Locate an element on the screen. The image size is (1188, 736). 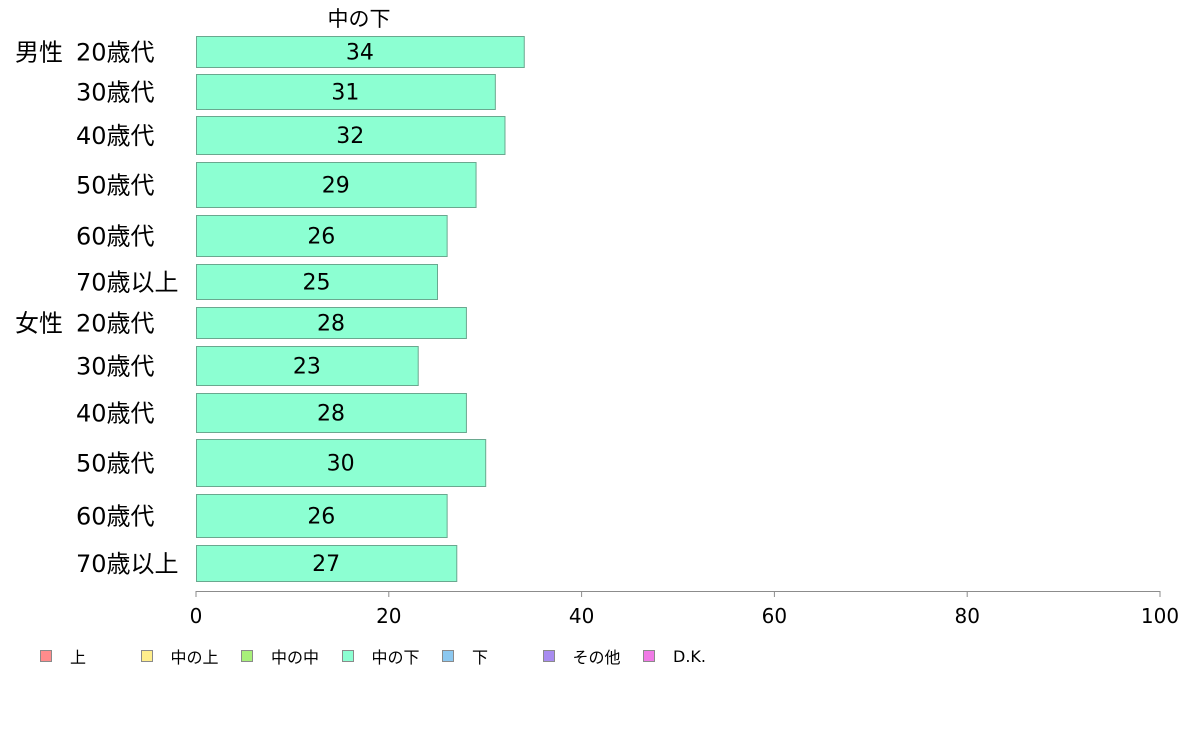
legend: 上 中の上 中の中 中の下 下 その他 D.K. is located at coordinates (600, 656).